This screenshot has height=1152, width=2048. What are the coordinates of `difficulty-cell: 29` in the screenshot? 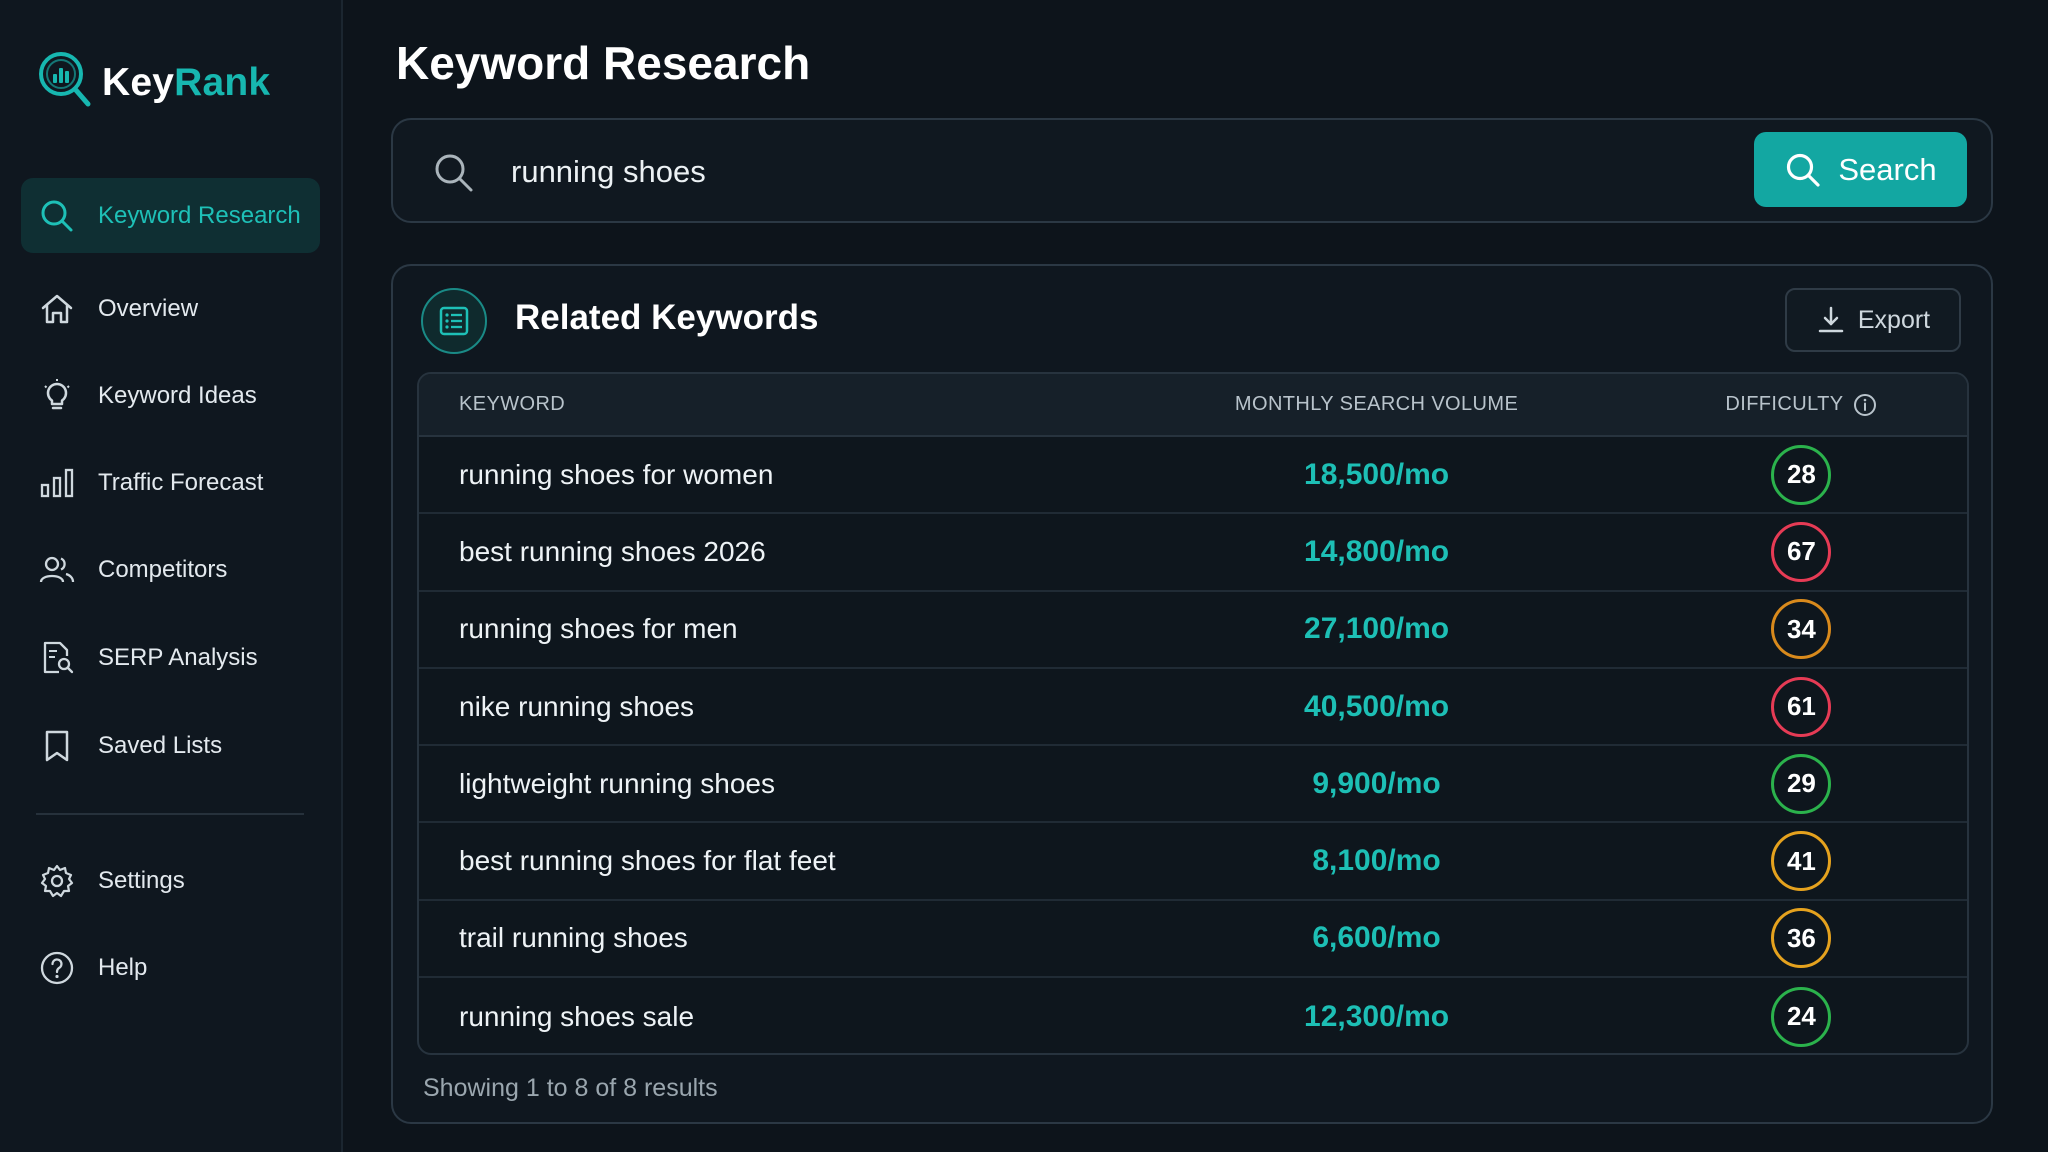 It's located at (1801, 783).